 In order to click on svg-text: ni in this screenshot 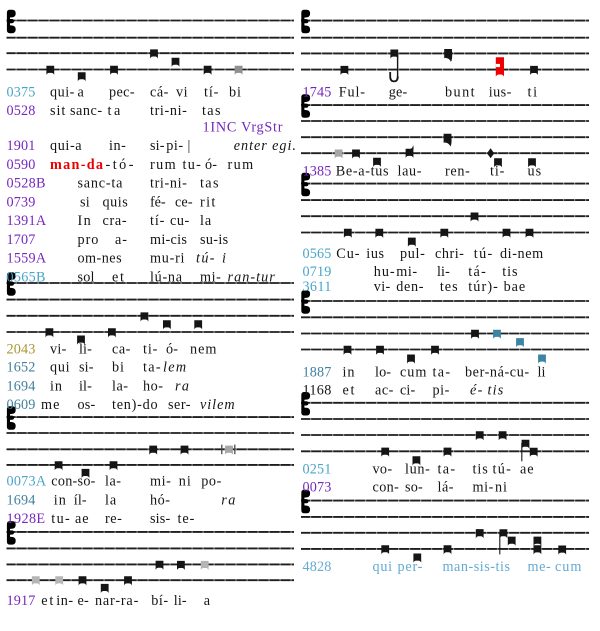, I will do `click(501, 488)`.